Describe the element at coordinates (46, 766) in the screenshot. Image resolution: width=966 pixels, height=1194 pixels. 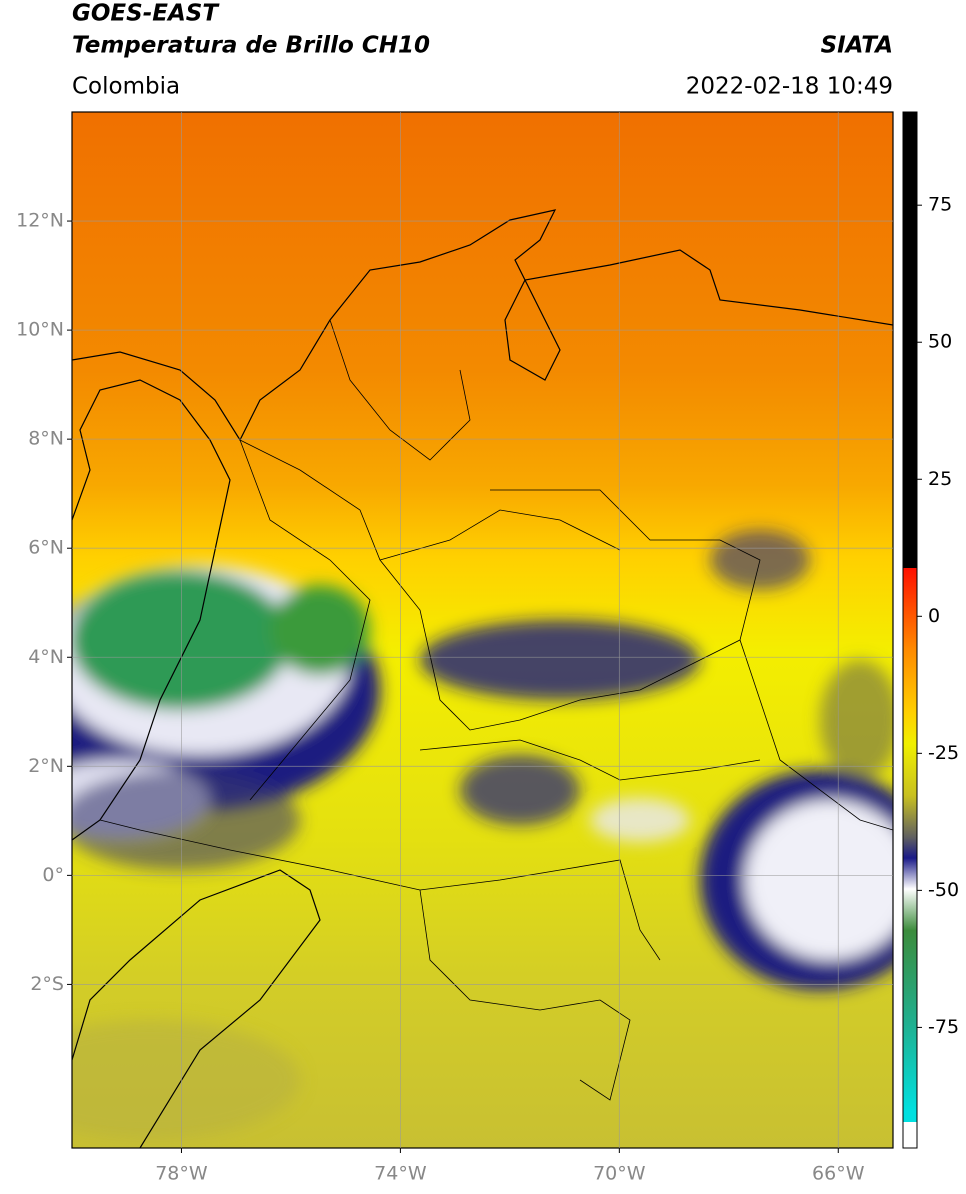
I see `y-tick-label: 2°N` at that location.